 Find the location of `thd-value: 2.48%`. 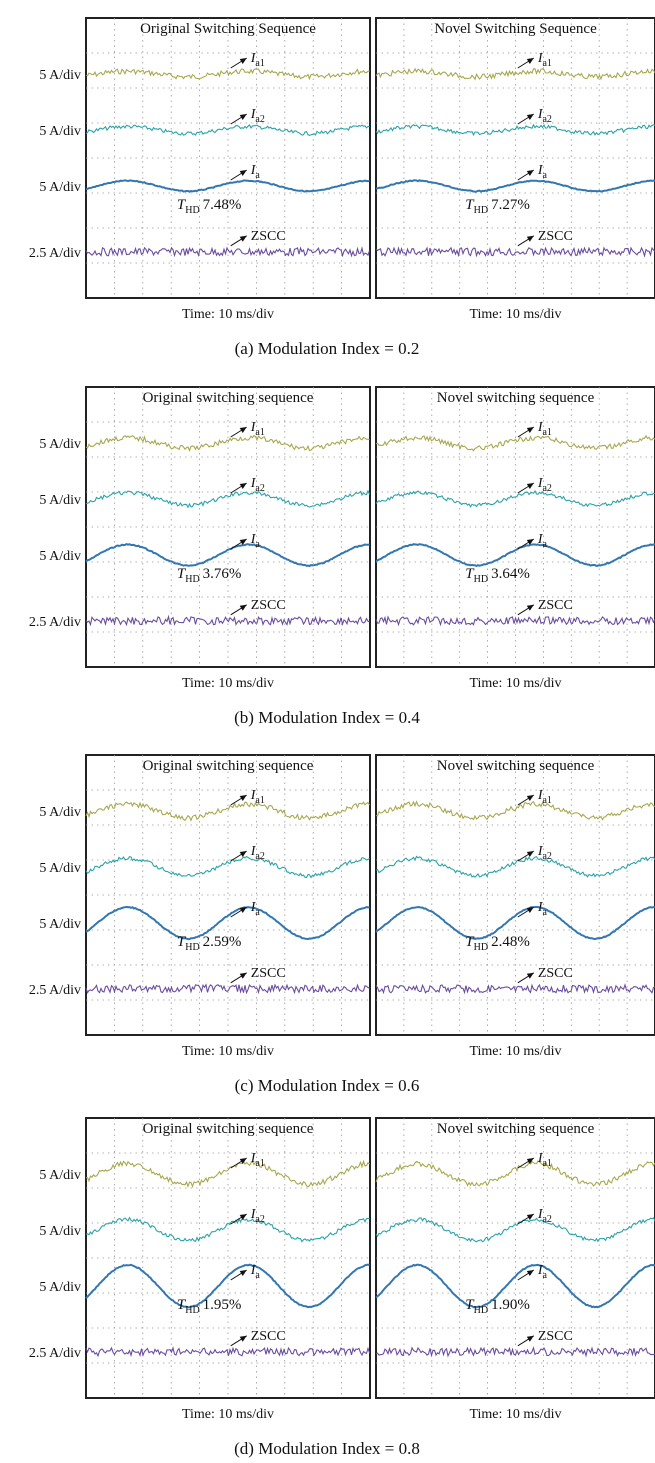

thd-value: 2.48% is located at coordinates (510, 942).